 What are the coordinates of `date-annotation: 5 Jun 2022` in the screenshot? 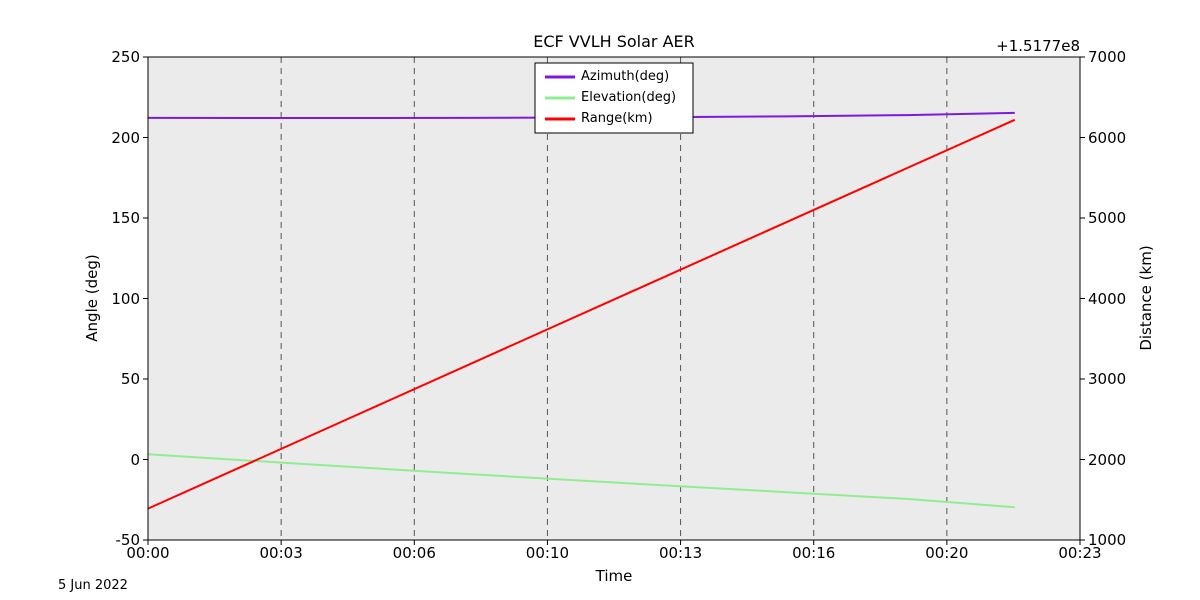 It's located at (93, 585).